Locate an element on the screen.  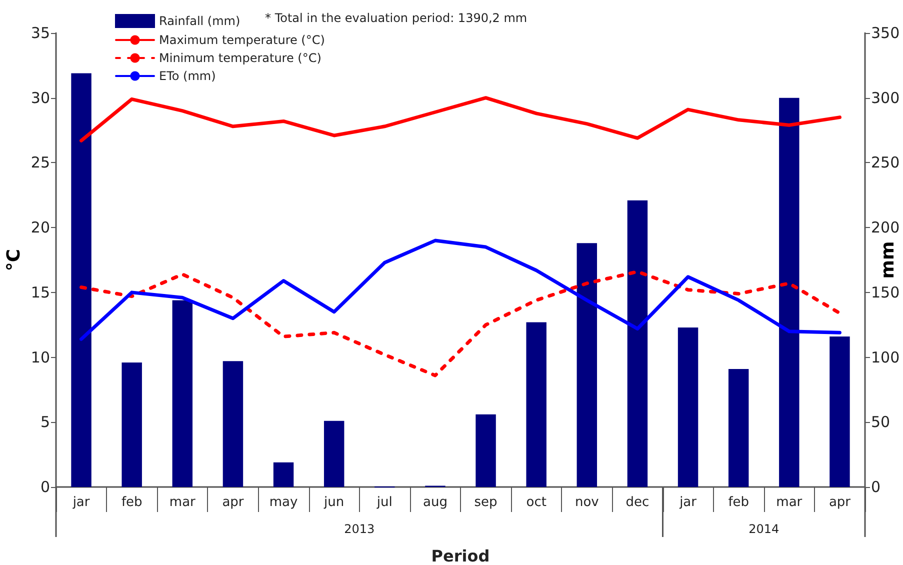
x-tick-label: nov is located at coordinates (587, 502).